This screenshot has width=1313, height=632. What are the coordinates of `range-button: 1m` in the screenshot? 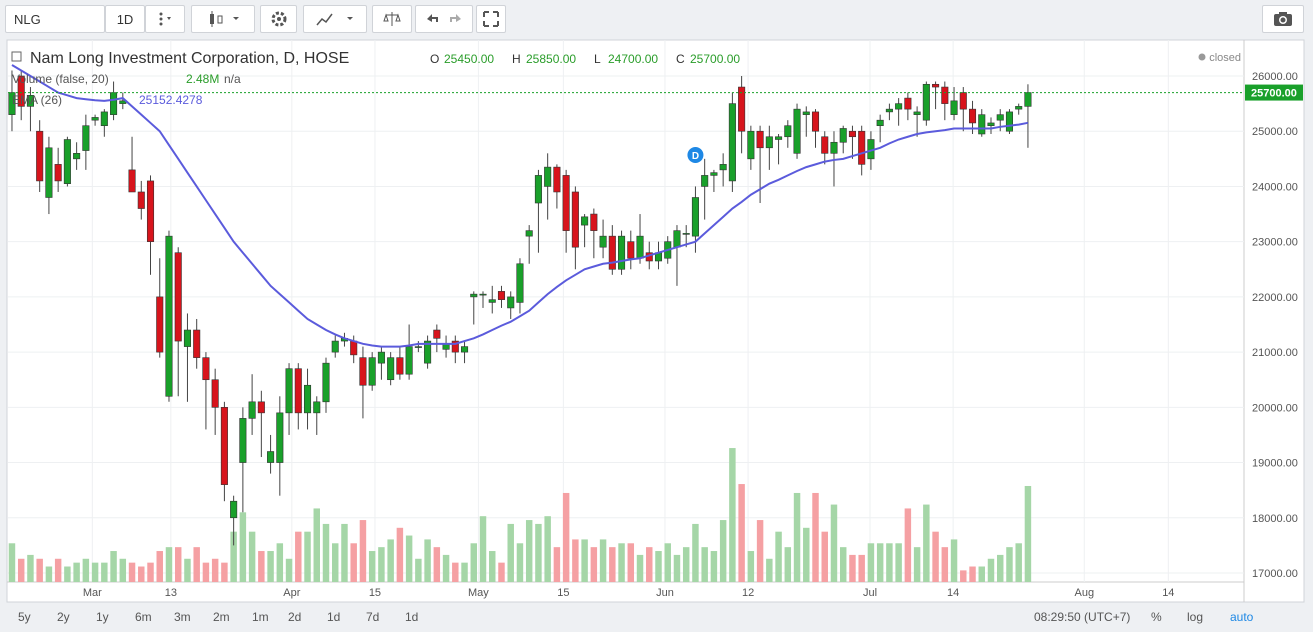 It's located at (260, 617).